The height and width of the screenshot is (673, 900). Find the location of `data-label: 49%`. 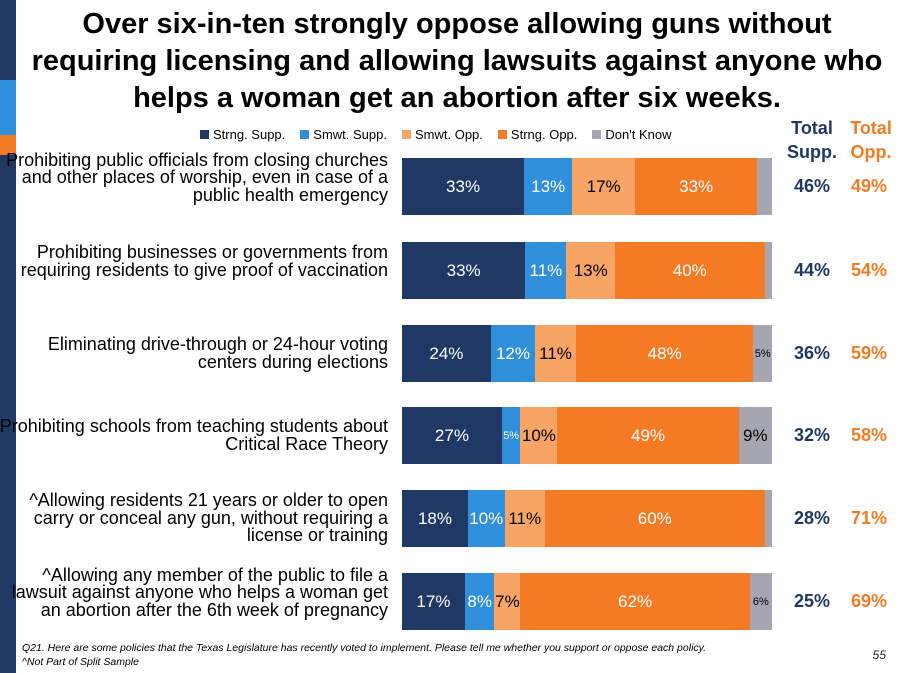

data-label: 49% is located at coordinates (648, 435).